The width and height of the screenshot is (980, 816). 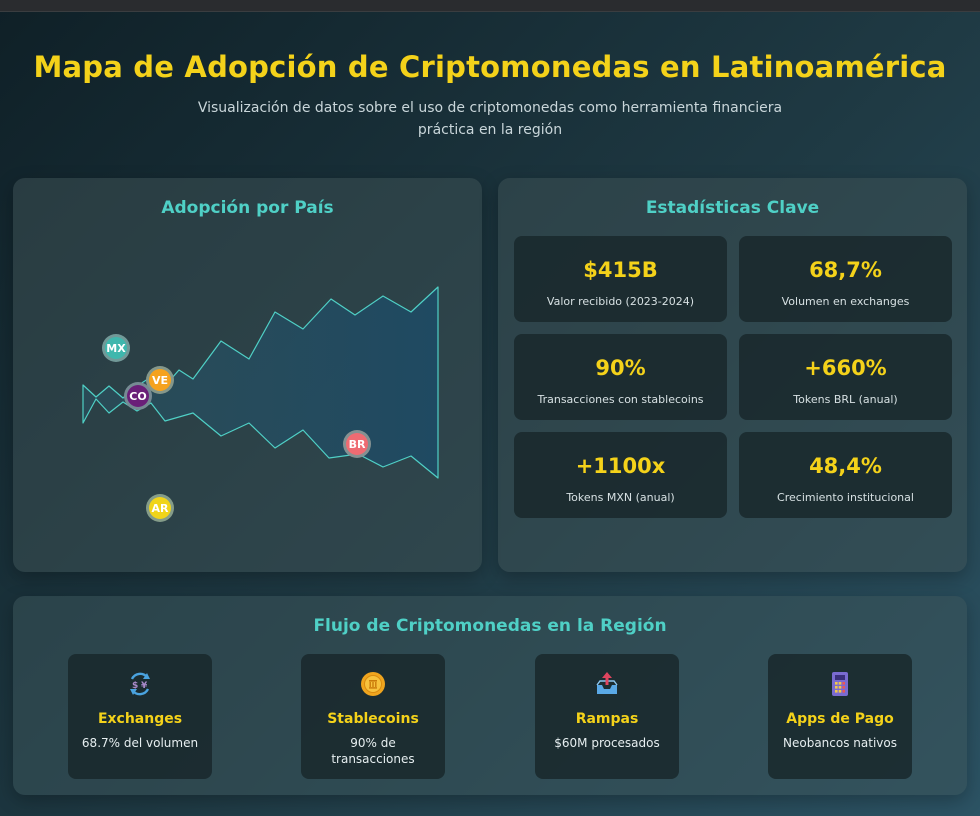 What do you see at coordinates (607, 683) in the screenshot?
I see `outbox-tray-icon` at bounding box center [607, 683].